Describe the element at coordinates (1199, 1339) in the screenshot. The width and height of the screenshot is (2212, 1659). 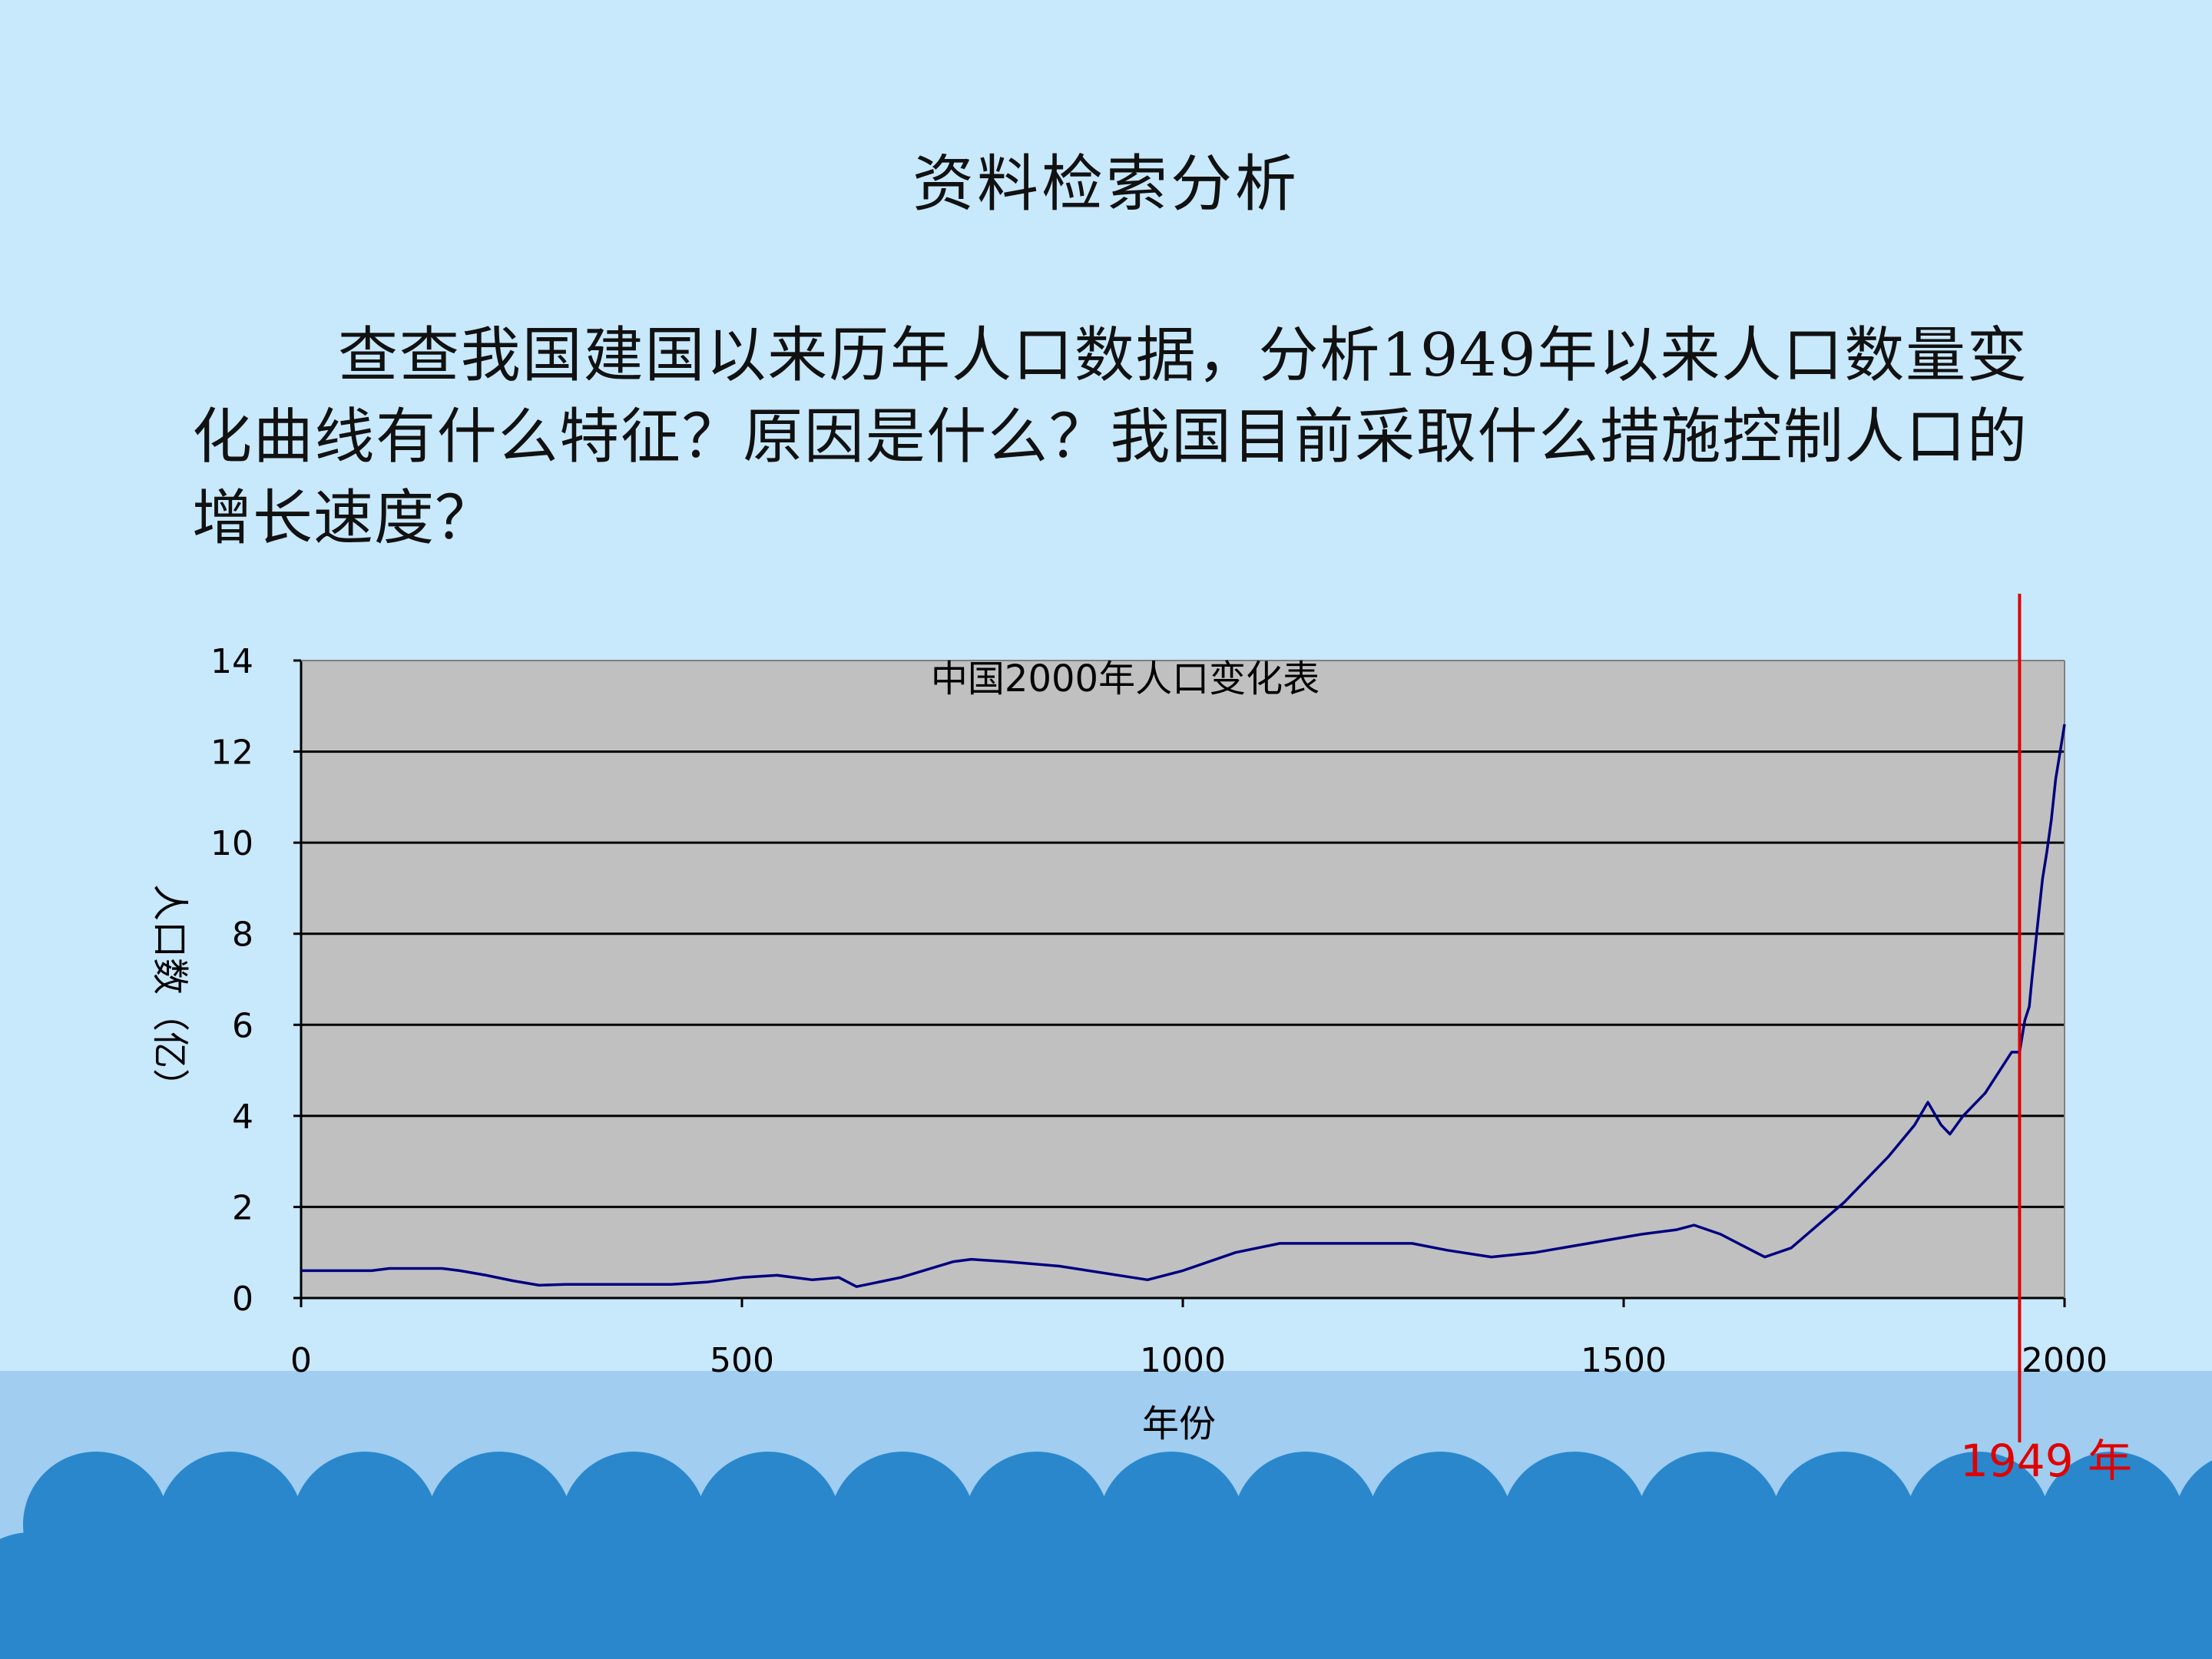
I see `x-tick-labels: 0 500 1000 1500 2000` at that location.